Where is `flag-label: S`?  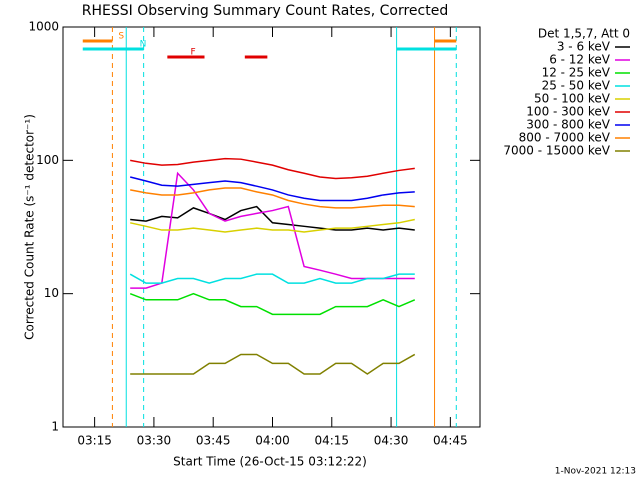 flag-label: S is located at coordinates (121, 37).